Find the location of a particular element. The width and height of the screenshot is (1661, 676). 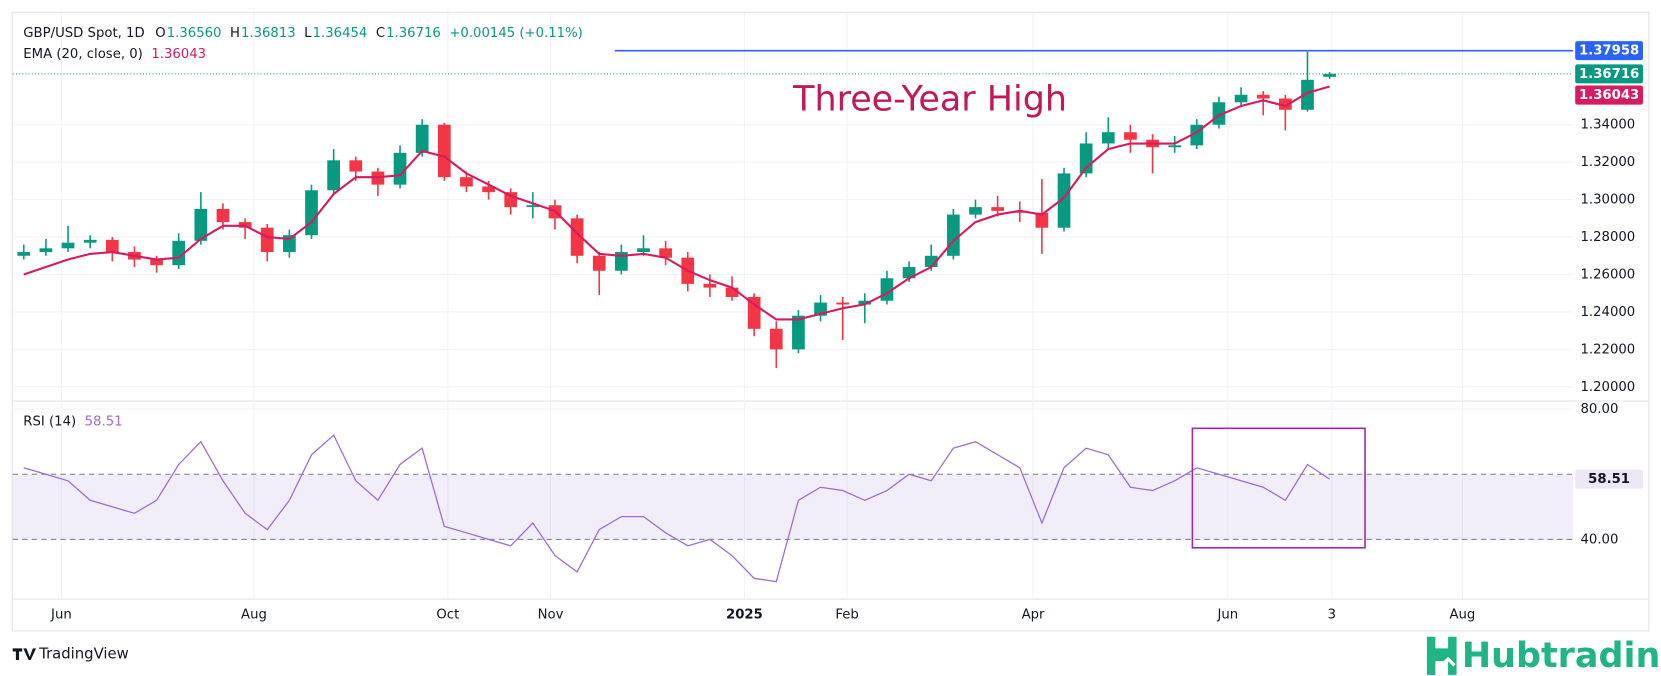

y-tick-label: 80.00 is located at coordinates (1599, 409).